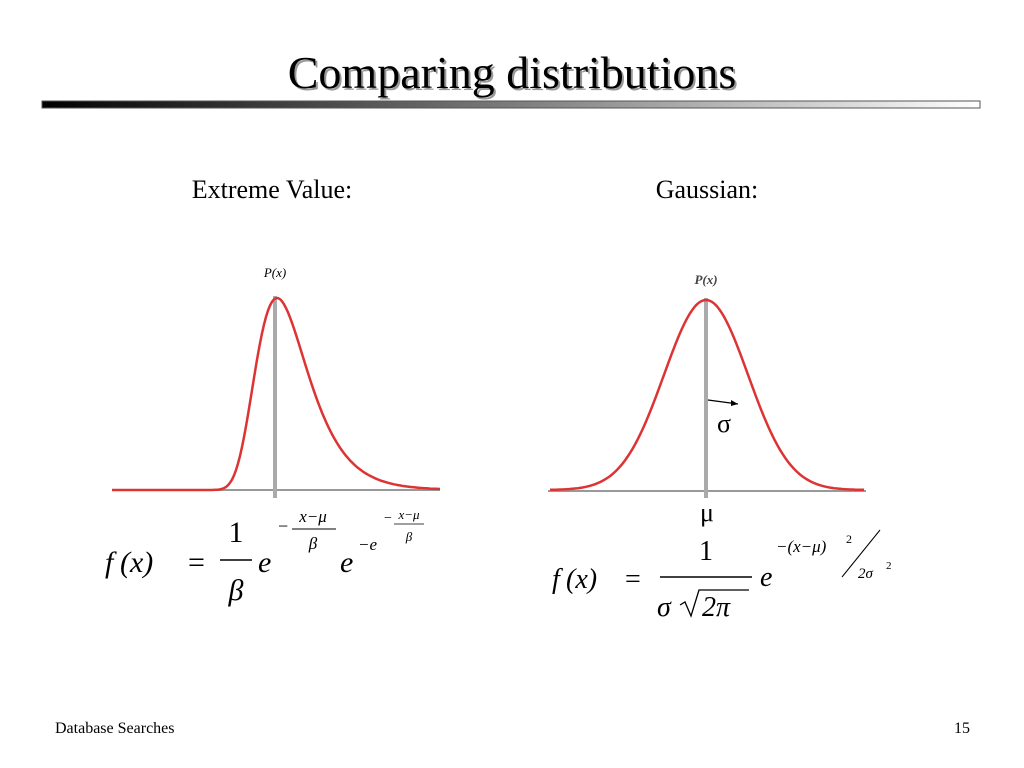 The width and height of the screenshot is (1024, 768). What do you see at coordinates (707, 512) in the screenshot?
I see `mu-label: μ` at bounding box center [707, 512].